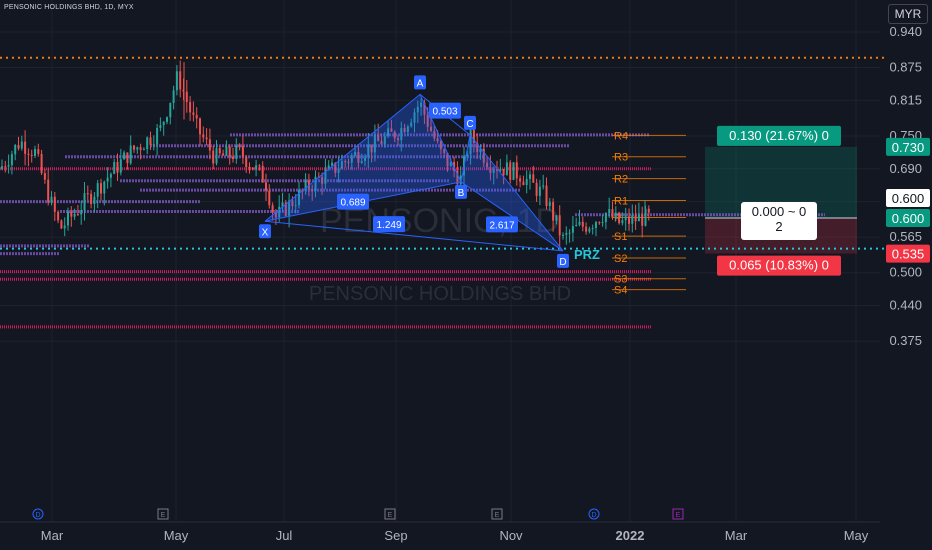  Describe the element at coordinates (440, 532) in the screenshot. I see `time-axis: Mar May Jul Sep Nov 2022 Mar May` at that location.